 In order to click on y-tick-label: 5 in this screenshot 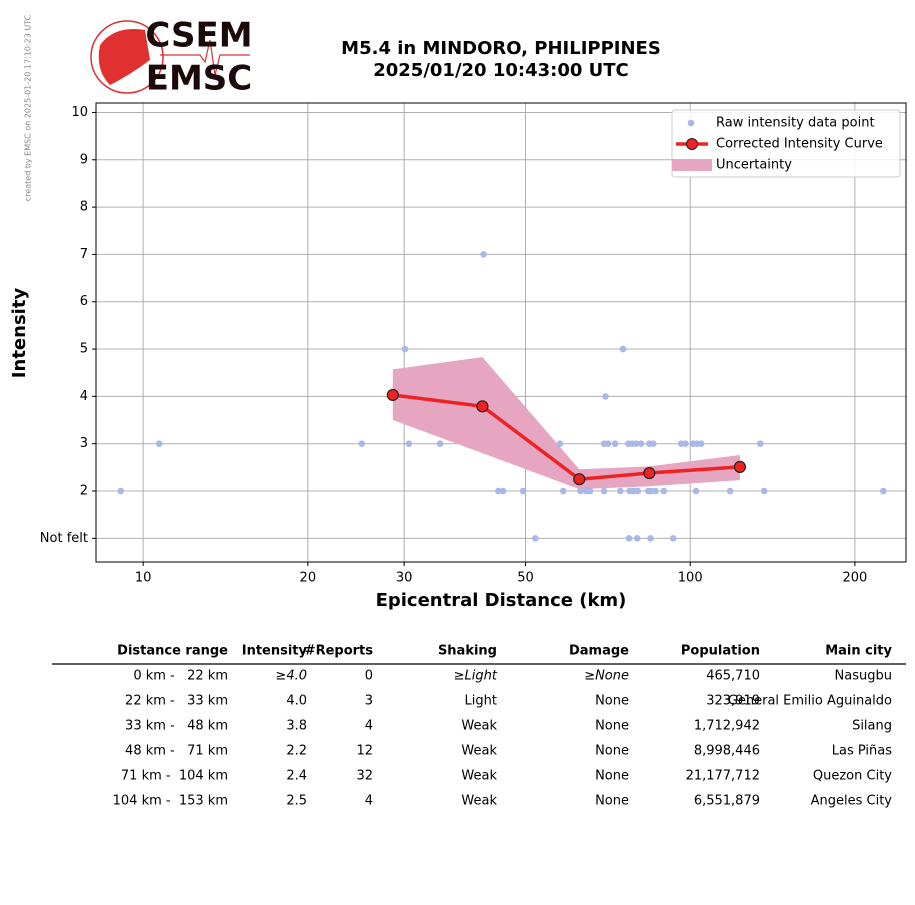, I will do `click(84, 349)`.